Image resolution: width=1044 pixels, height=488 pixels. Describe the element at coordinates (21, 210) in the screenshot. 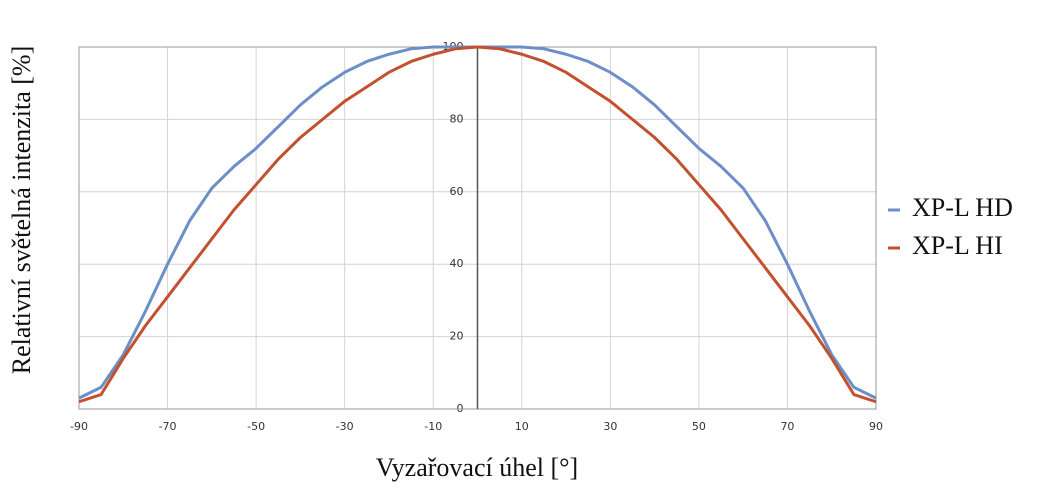

I see `y-axis-title: Relativní světelná intenzita [%]` at that location.